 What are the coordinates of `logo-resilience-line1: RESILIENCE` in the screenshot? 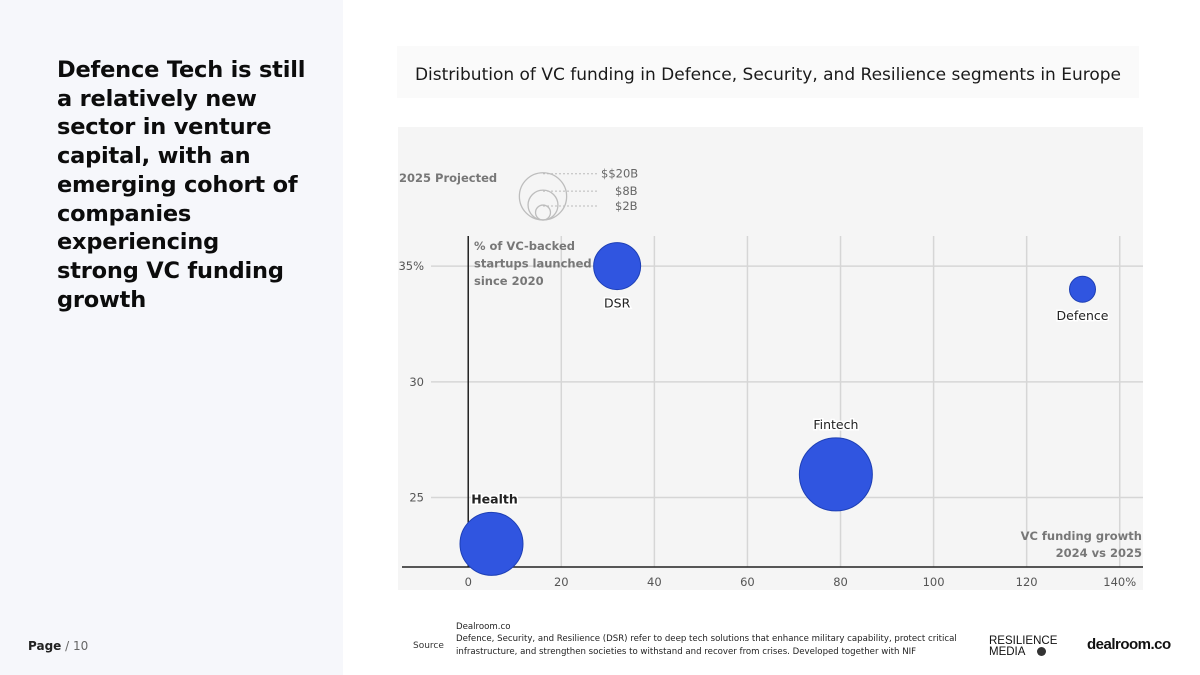 It's located at (1023, 641).